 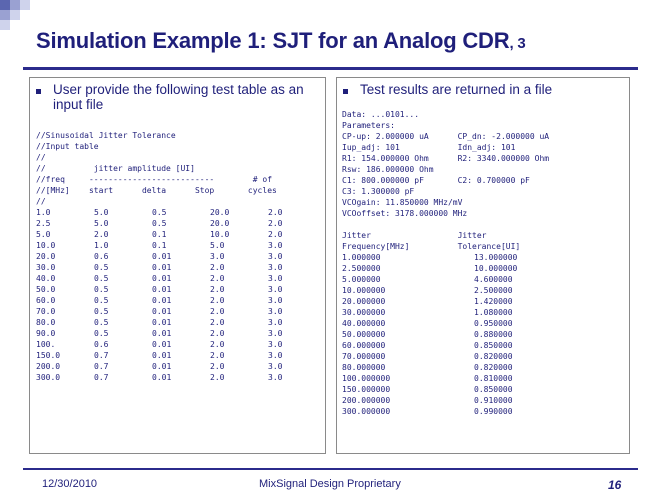 I want to click on table-row: 20.000000 1.420000, so click(x=478, y=301).